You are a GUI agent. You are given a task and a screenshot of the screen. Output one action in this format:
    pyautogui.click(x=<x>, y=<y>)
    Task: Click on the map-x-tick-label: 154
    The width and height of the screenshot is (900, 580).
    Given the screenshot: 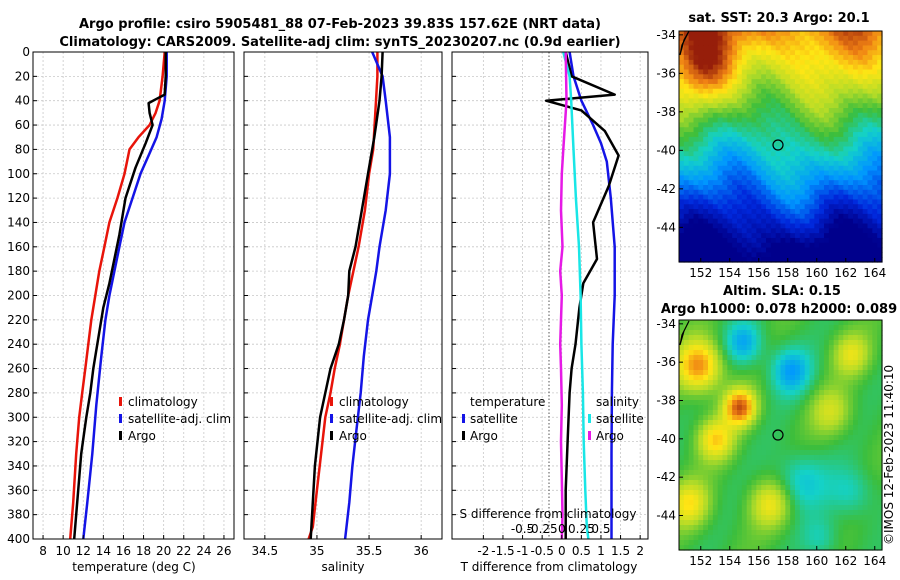 What is the action you would take?
    pyautogui.click(x=729, y=561)
    